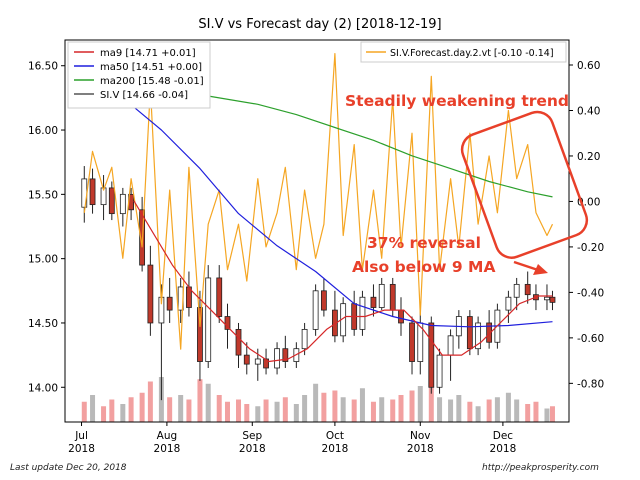 This screenshot has width=640, height=480. I want to click on right-tick-label: 0.20, so click(588, 157).